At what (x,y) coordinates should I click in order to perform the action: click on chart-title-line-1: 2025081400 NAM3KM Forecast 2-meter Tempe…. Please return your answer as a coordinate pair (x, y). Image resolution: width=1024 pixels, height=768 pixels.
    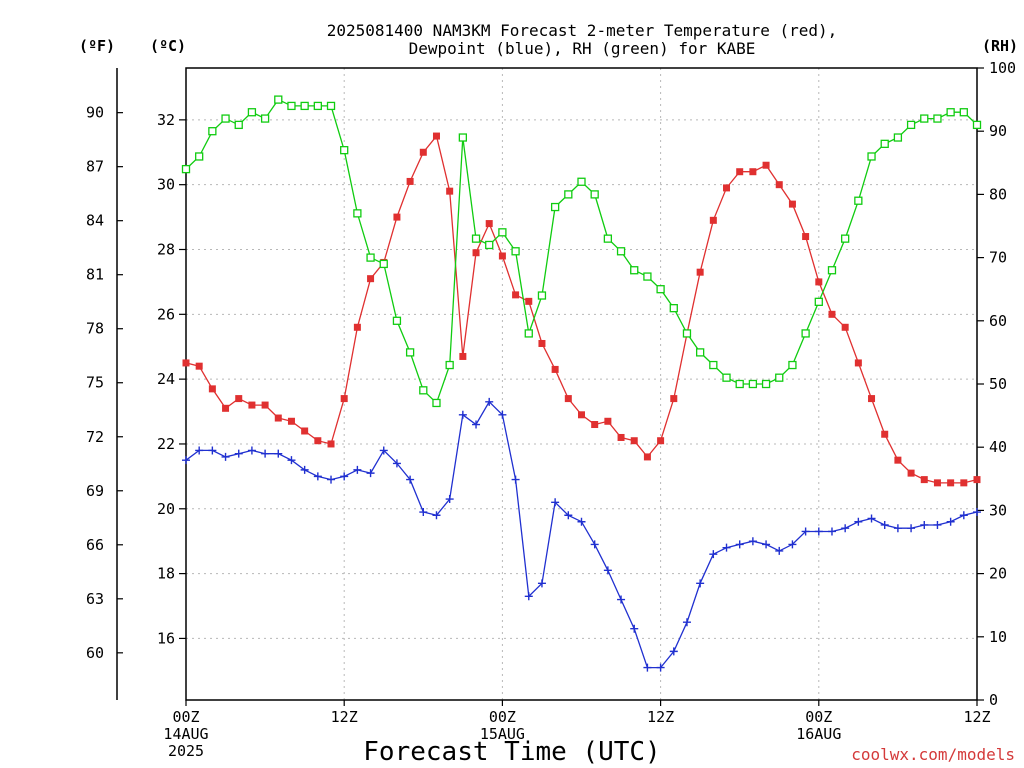
    Looking at the image, I should click on (582, 30).